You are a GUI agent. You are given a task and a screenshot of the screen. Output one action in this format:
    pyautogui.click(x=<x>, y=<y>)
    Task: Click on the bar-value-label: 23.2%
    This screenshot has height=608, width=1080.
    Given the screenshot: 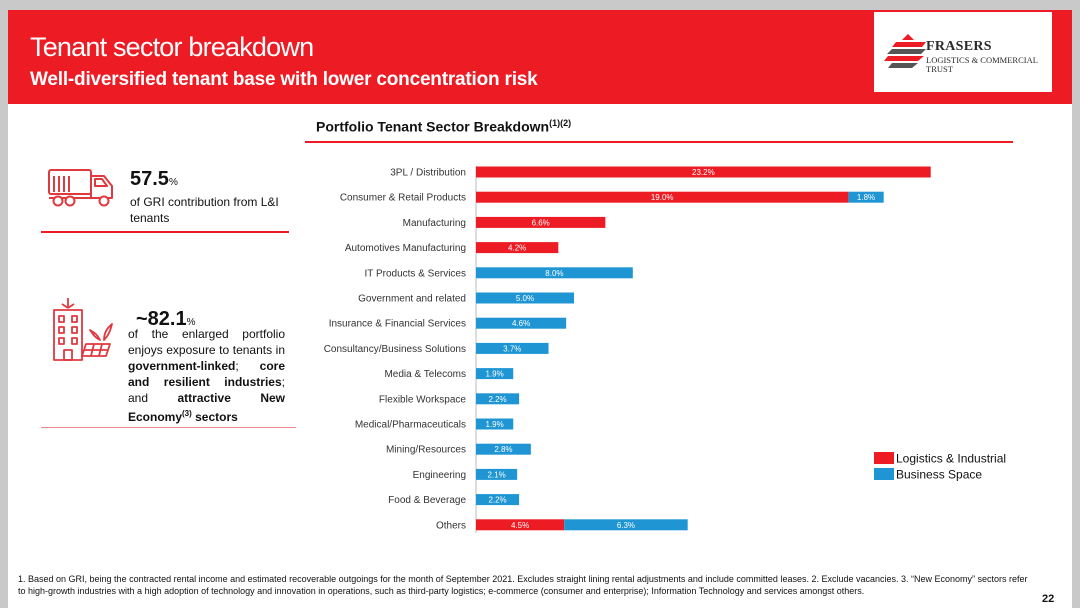 What is the action you would take?
    pyautogui.click(x=703, y=172)
    